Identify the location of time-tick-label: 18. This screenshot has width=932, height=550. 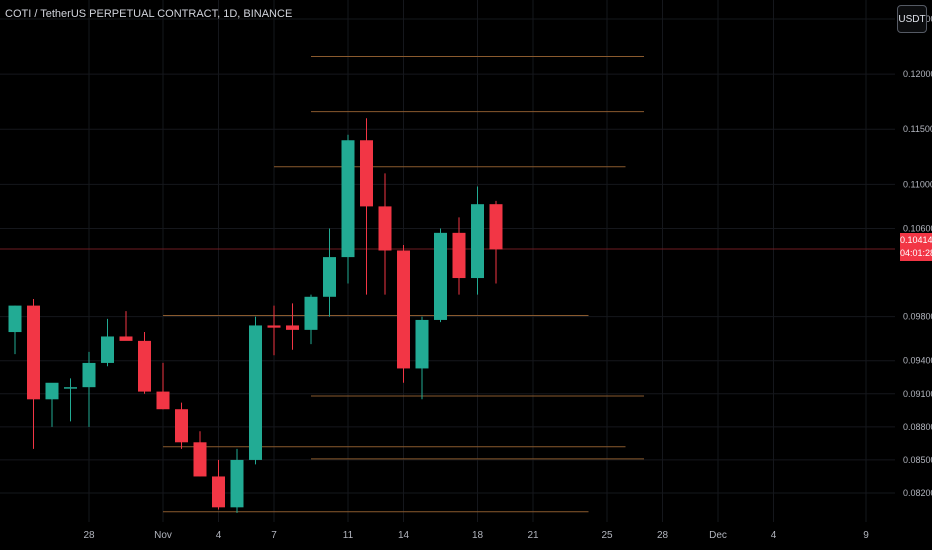
(478, 535).